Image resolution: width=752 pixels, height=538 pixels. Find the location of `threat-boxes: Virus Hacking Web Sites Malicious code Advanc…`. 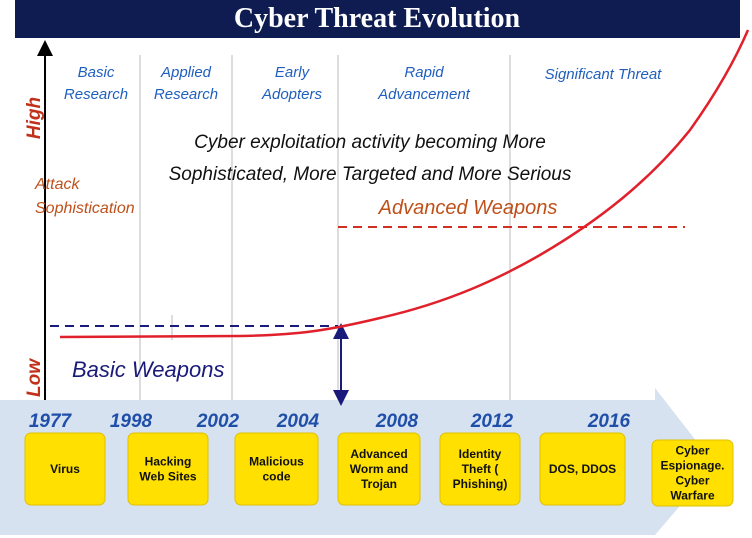

threat-boxes: Virus Hacking Web Sites Malicious code Advanc… is located at coordinates (379, 469).